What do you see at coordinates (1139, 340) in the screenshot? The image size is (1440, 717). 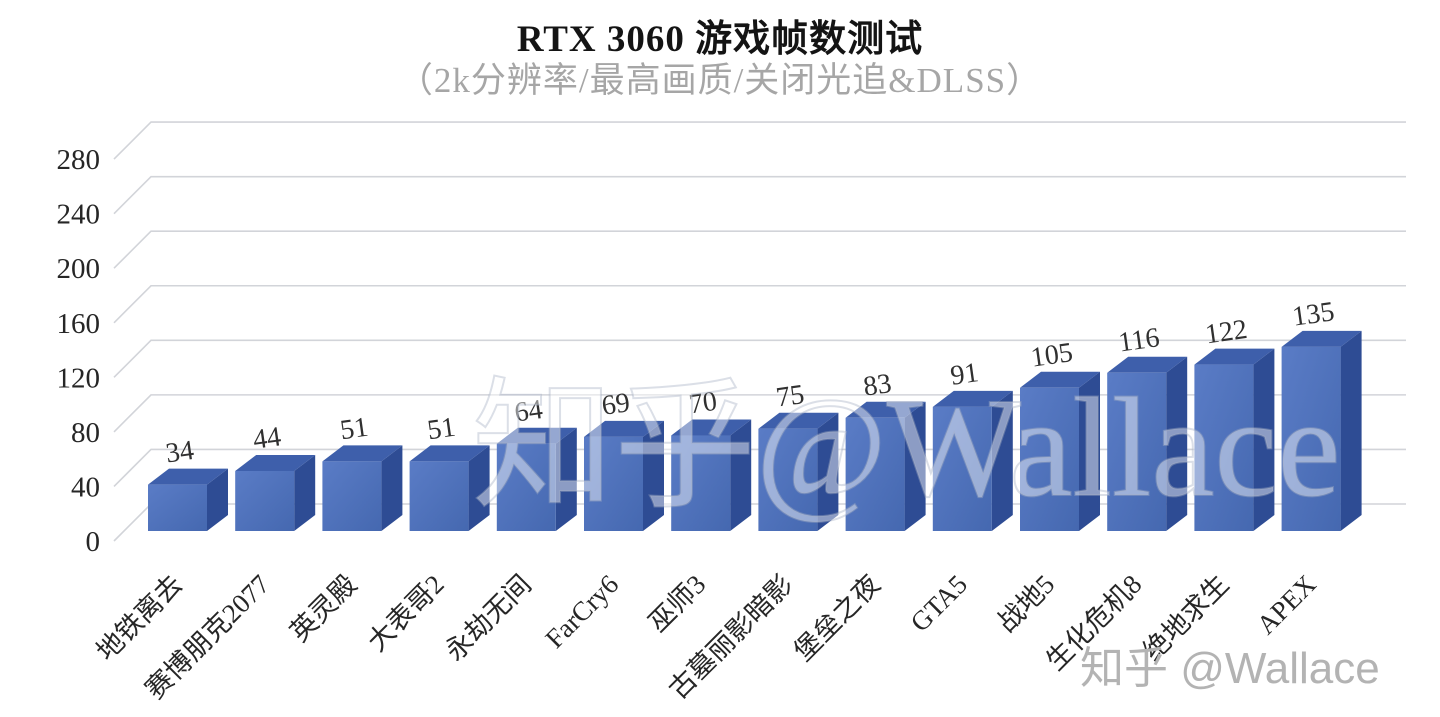 I see `bar-value-label: 116` at bounding box center [1139, 340].